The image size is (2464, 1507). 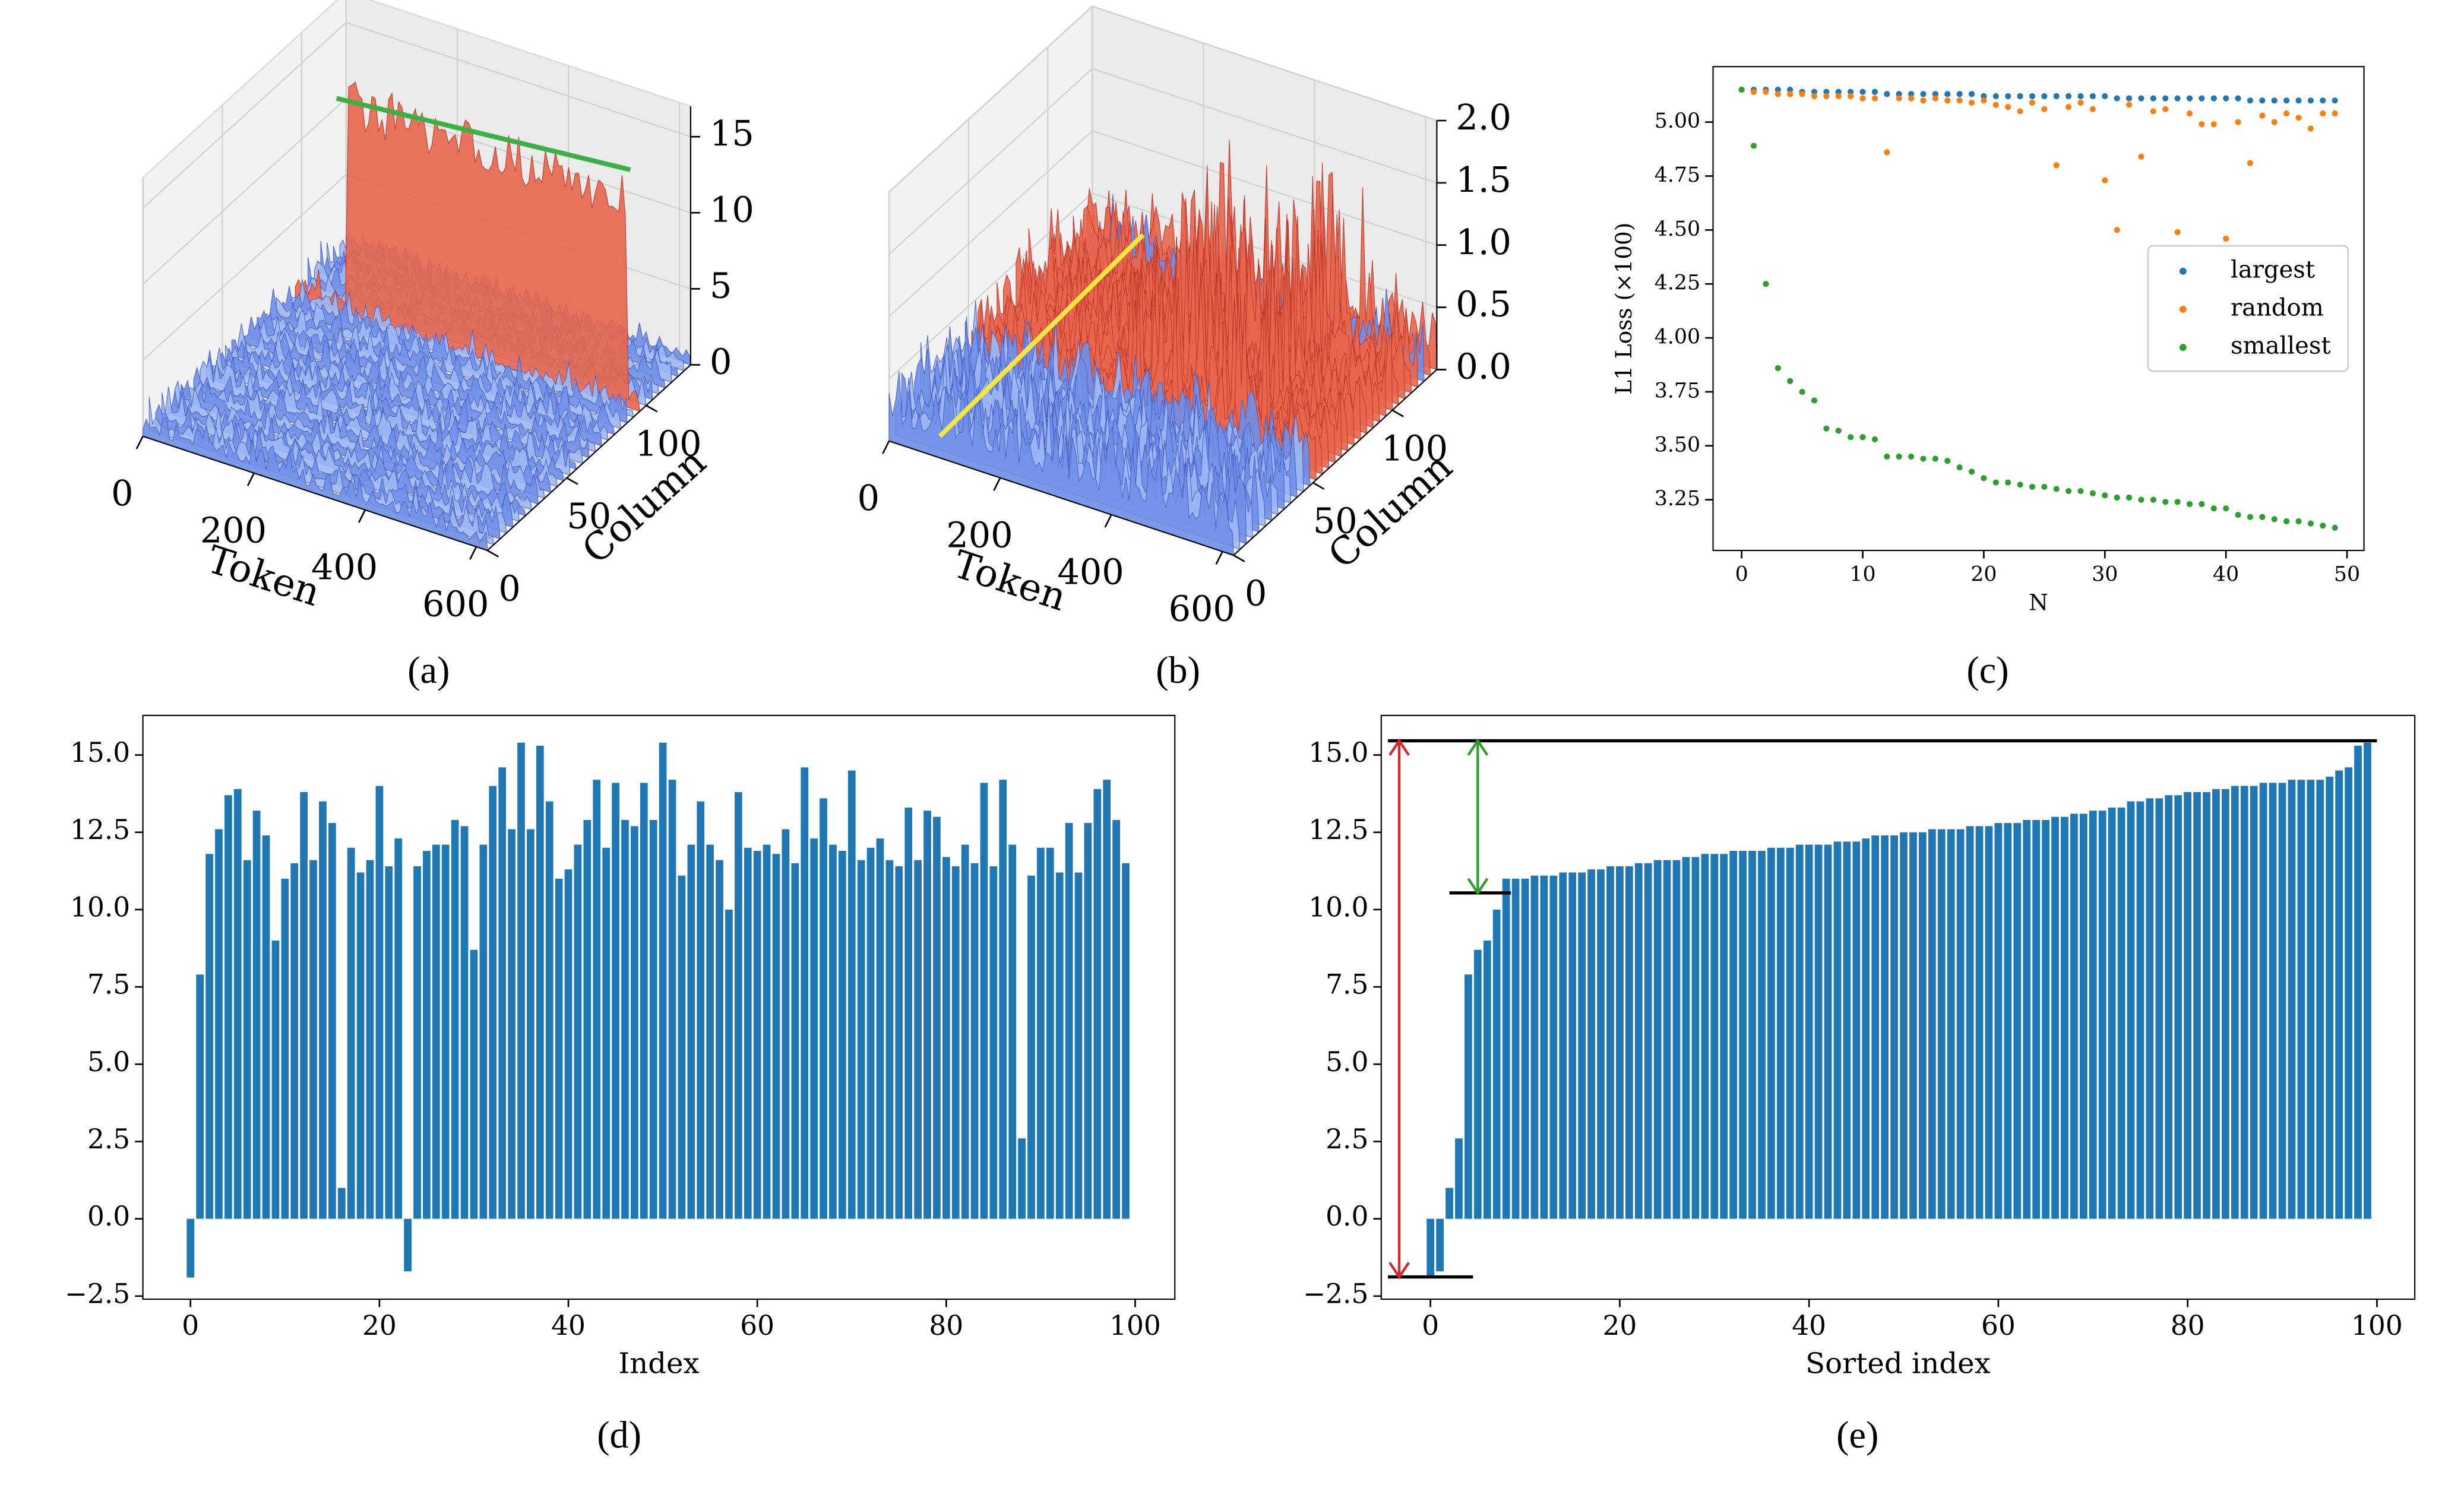 What do you see at coordinates (1998, 1325) in the screenshot?
I see `x-tick-label: 60` at bounding box center [1998, 1325].